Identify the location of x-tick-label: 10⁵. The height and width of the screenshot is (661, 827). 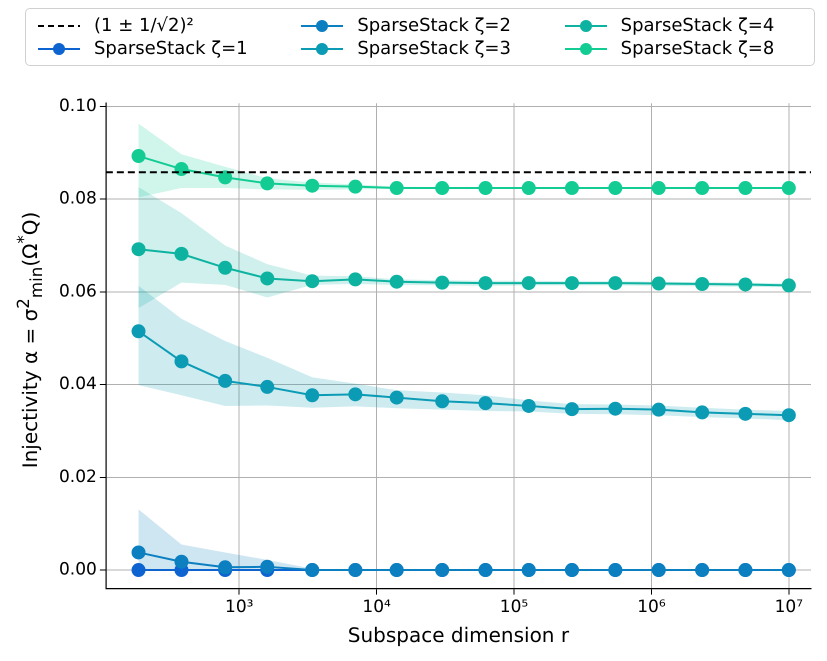
(514, 607).